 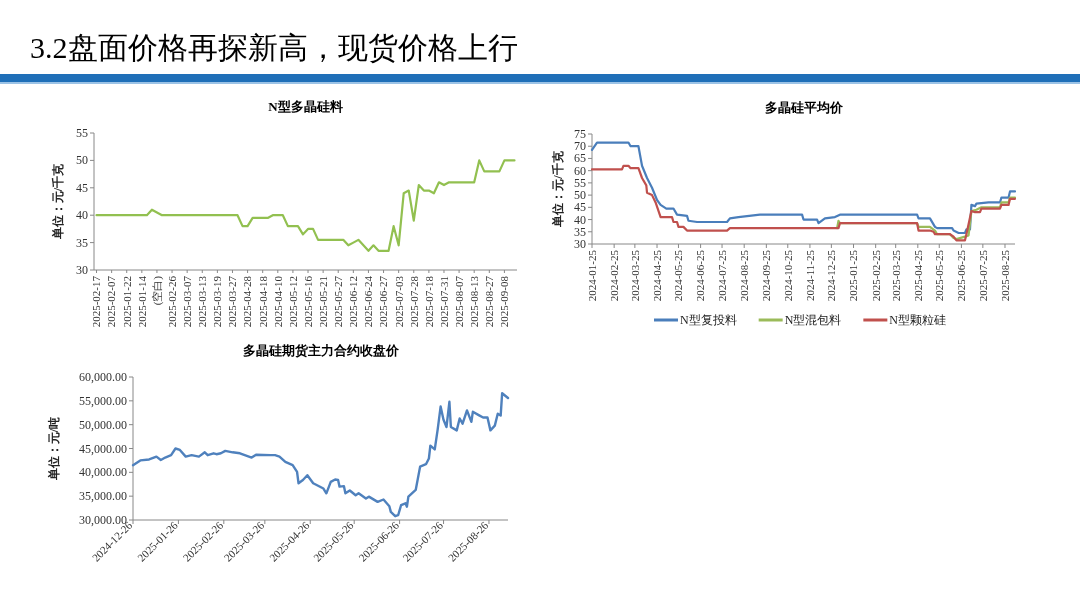 I want to click on x-tick-label: 2025-04-18, so click(x=262, y=301).